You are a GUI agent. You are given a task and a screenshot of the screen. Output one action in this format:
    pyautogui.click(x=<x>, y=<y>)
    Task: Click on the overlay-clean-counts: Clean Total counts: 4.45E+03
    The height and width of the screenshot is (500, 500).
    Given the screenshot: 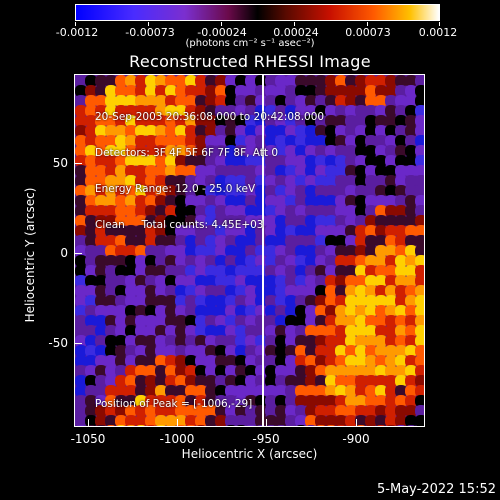 What is the action you would take?
    pyautogui.click(x=179, y=225)
    